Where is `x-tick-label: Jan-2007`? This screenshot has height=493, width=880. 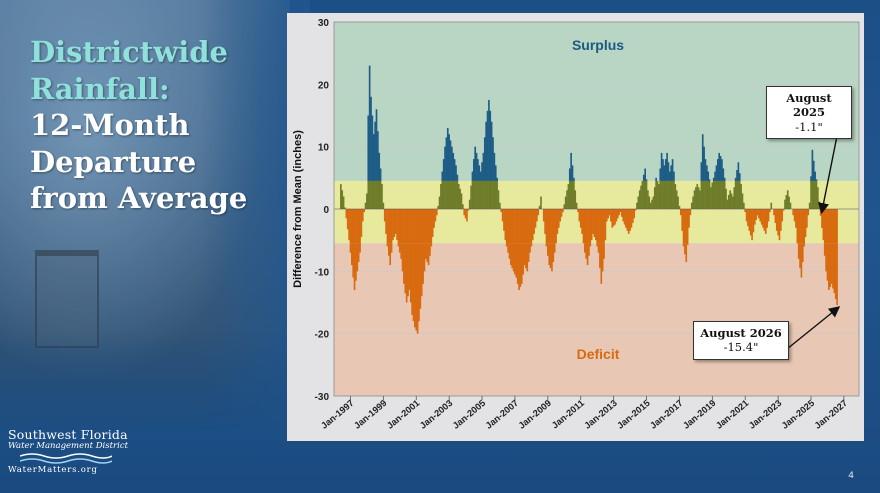 x-tick-label: Jan-2007 is located at coordinates (502, 414).